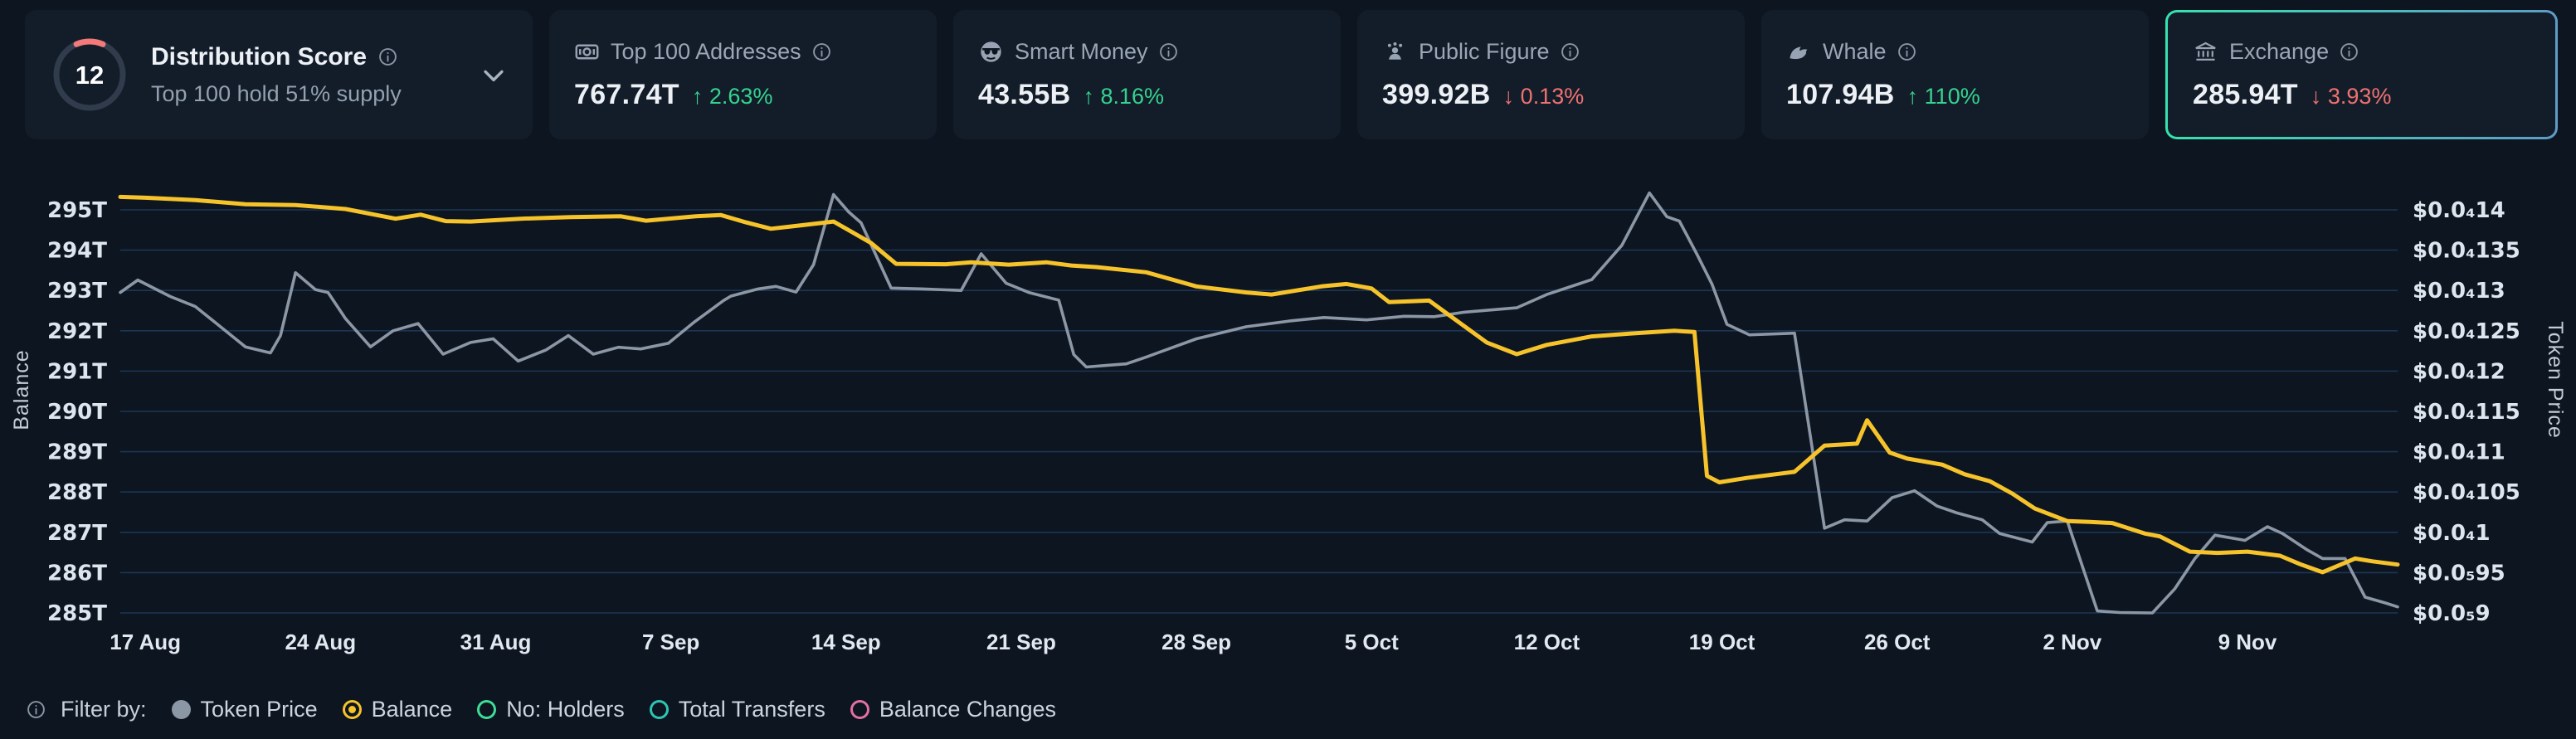 This screenshot has height=739, width=2576. I want to click on token-price-marker-icon, so click(181, 709).